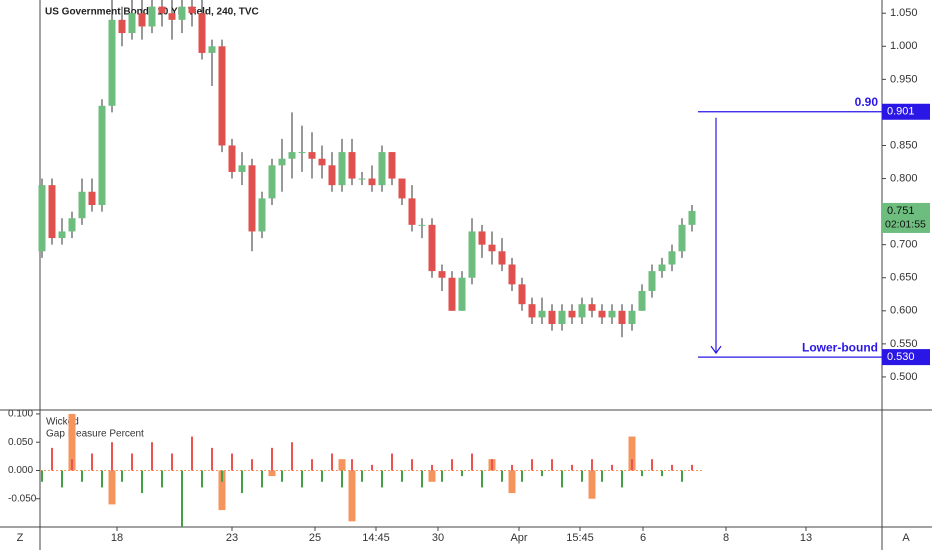 The height and width of the screenshot is (550, 932). What do you see at coordinates (20, 442) in the screenshot?
I see `y-tick-label: 0.050` at bounding box center [20, 442].